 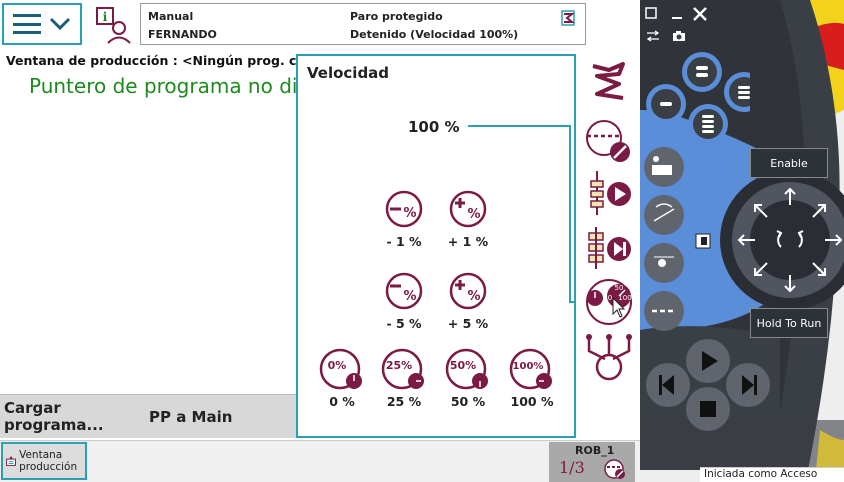 I want to click on chevron-down-icon, so click(x=60, y=24).